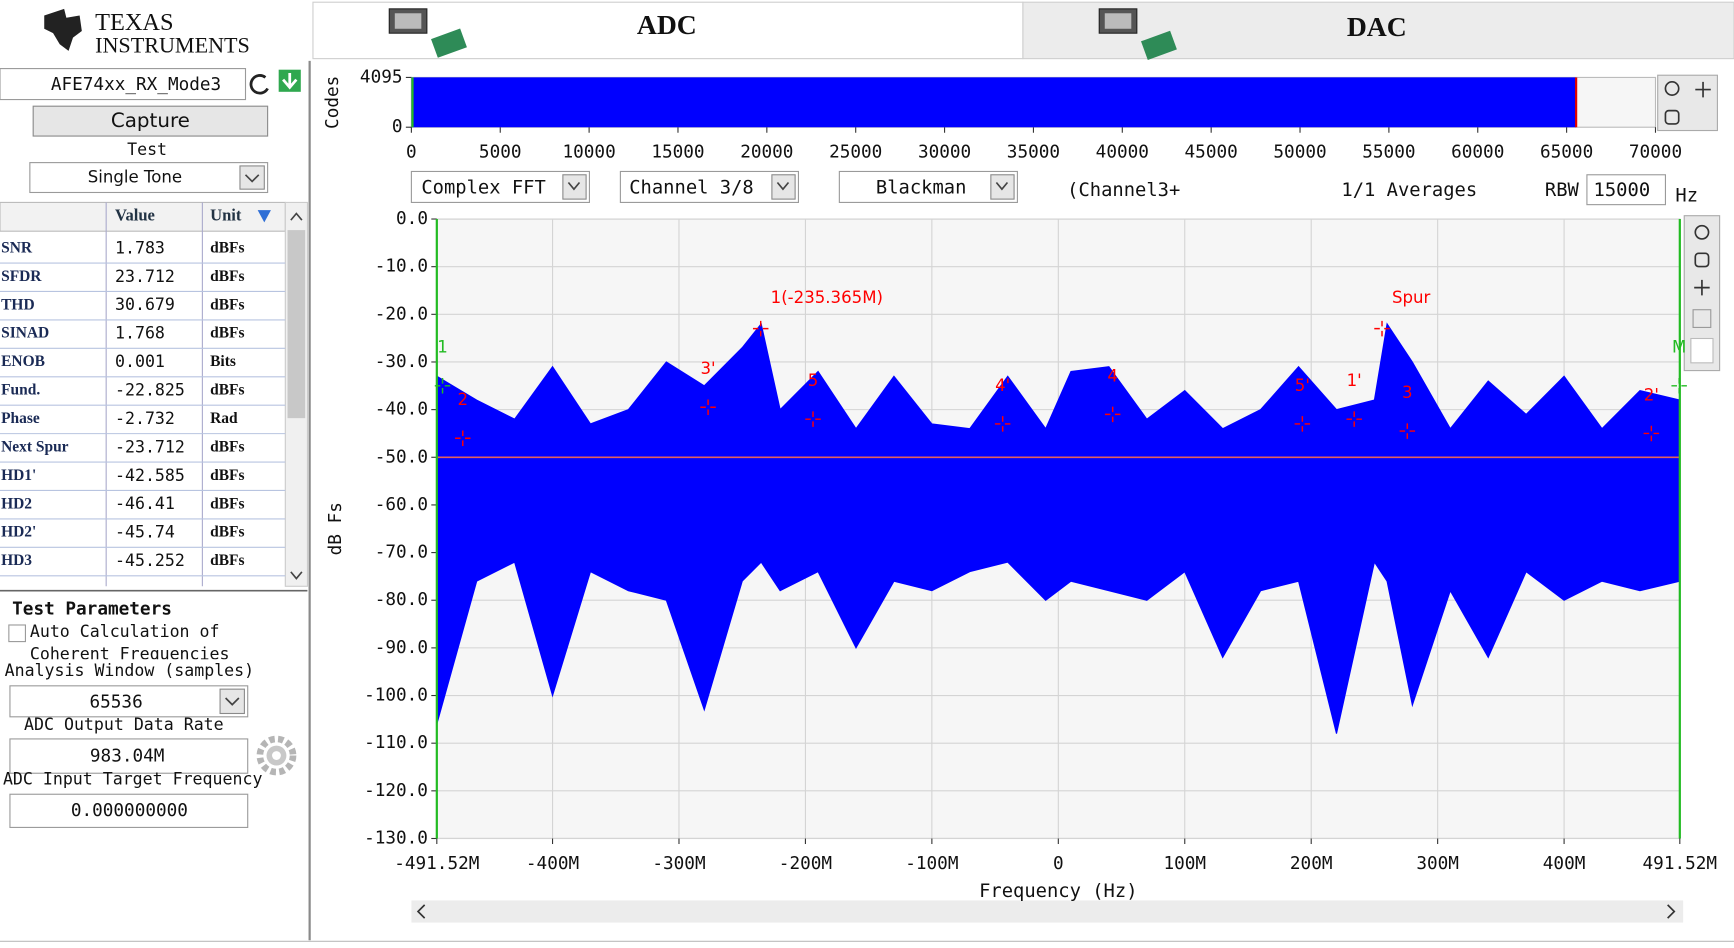 The width and height of the screenshot is (1734, 948). I want to click on logo-mark, so click(63, 29).